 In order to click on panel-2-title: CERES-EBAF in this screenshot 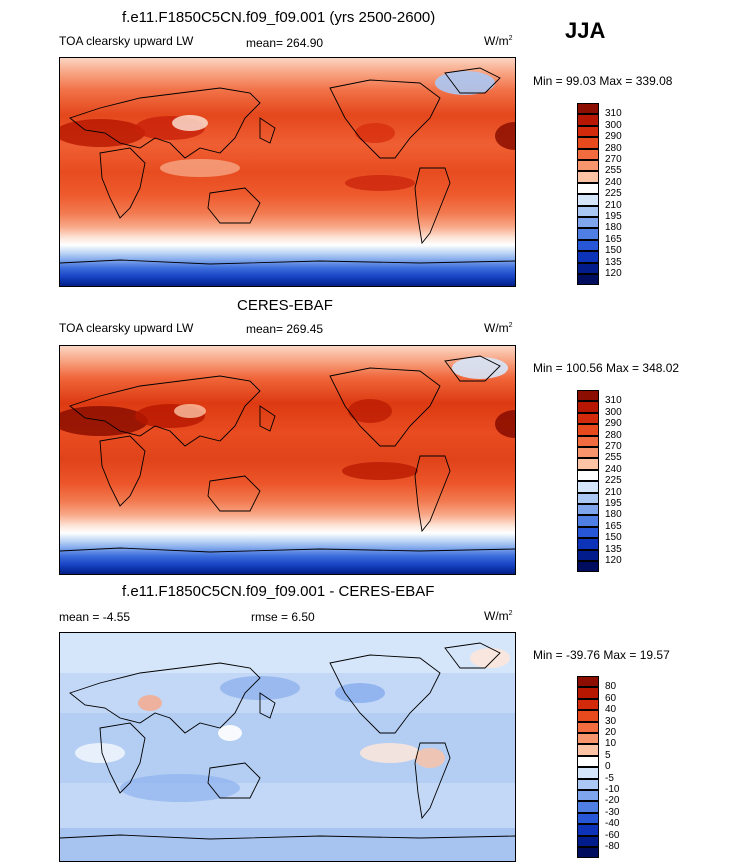, I will do `click(285, 305)`.